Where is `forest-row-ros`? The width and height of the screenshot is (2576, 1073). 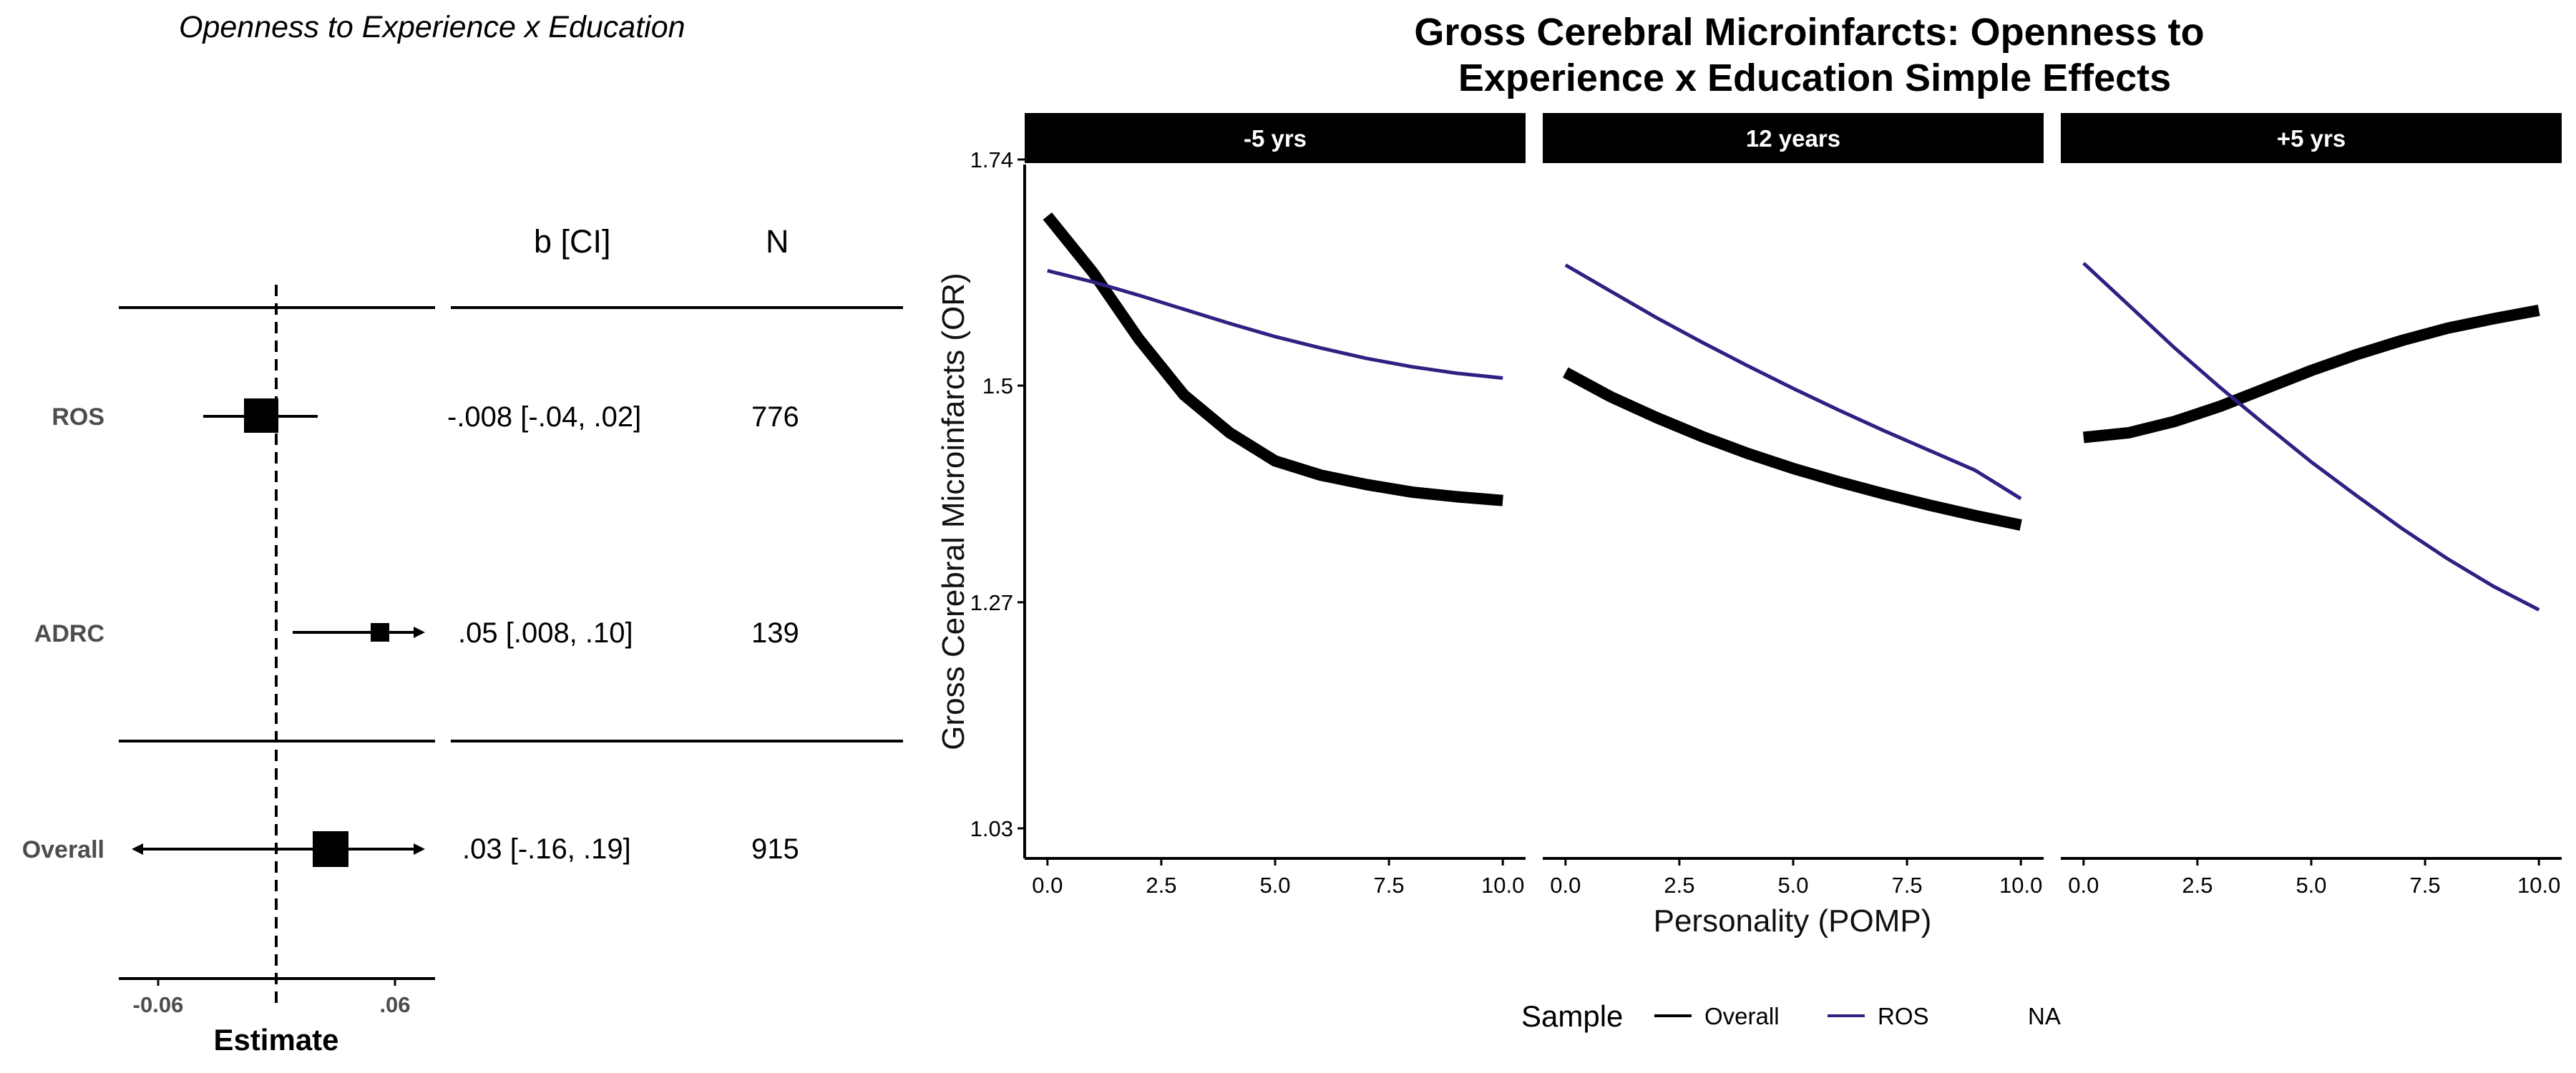 forest-row-ros is located at coordinates (260, 415).